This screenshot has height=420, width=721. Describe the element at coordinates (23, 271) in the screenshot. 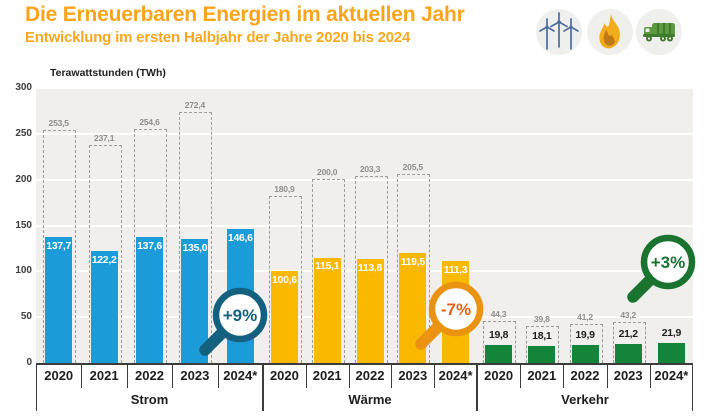

I see `y-axis-tick-label: 100` at that location.